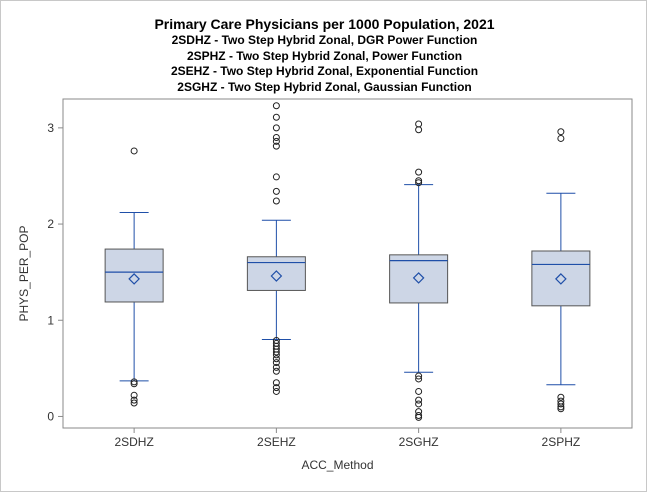 This screenshot has height=494, width=649. What do you see at coordinates (276, 442) in the screenshot?
I see `x-tick-label: 2SEHZ` at bounding box center [276, 442].